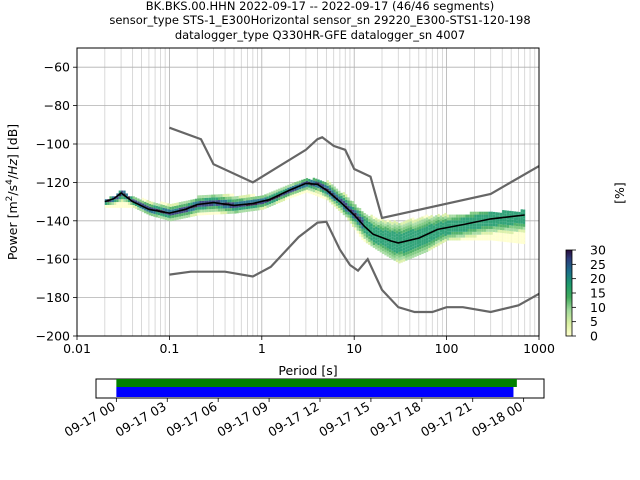 Image resolution: width=640 pixels, height=480 pixels. Describe the element at coordinates (446, 419) in the screenshot. I see `timeline-tick-label: 09-17 21` at that location.